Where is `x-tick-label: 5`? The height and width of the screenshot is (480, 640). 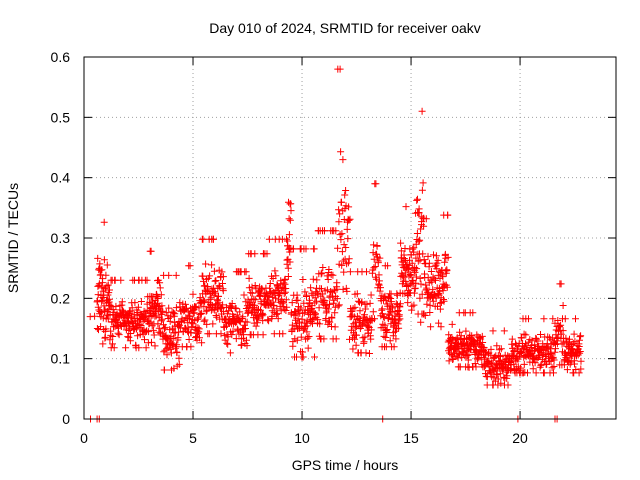
x-tick-label: 5 is located at coordinates (193, 438).